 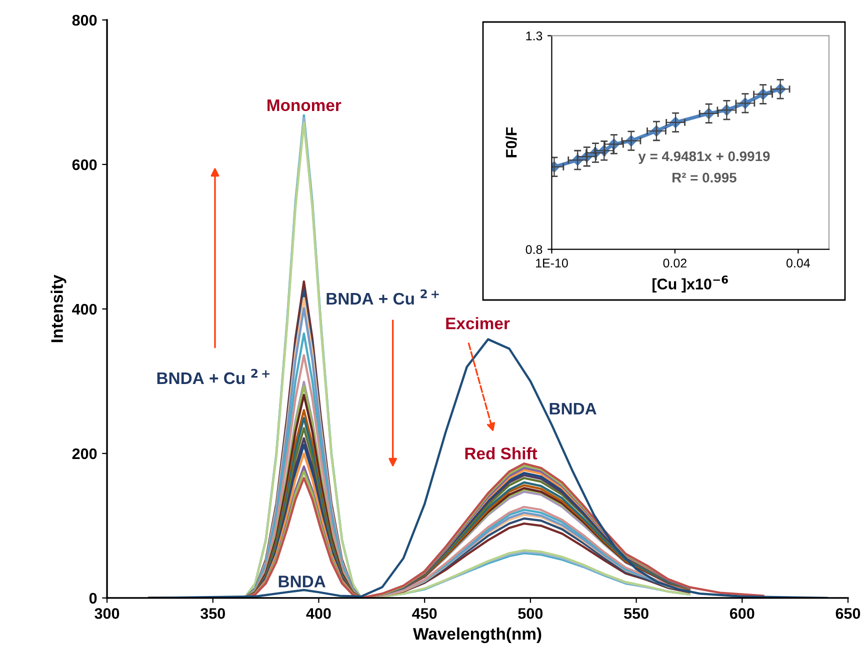 I want to click on x-tick-label: 650, so click(x=848, y=613).